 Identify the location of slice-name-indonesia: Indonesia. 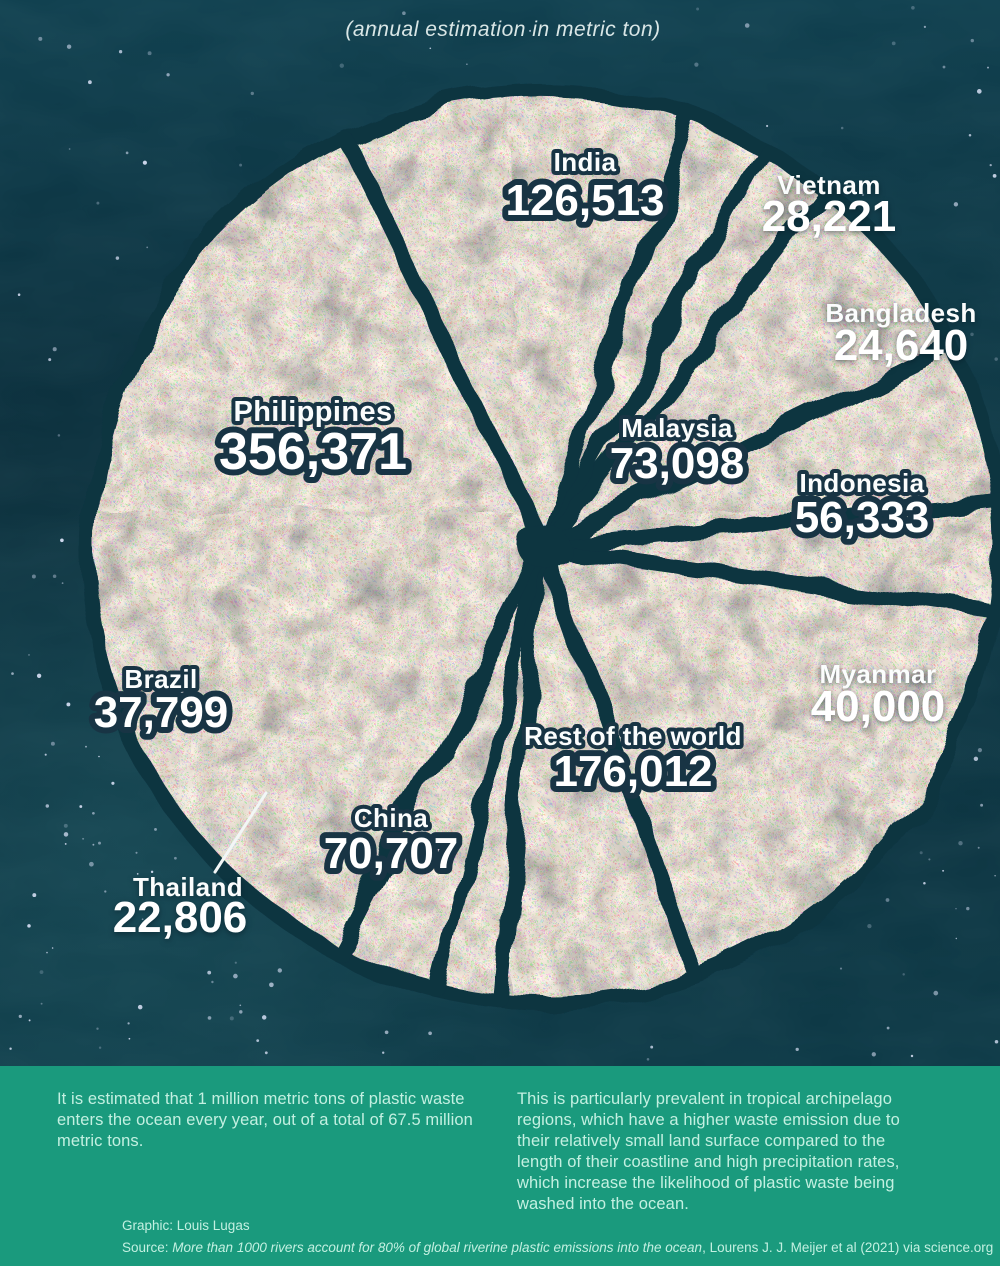
(862, 483).